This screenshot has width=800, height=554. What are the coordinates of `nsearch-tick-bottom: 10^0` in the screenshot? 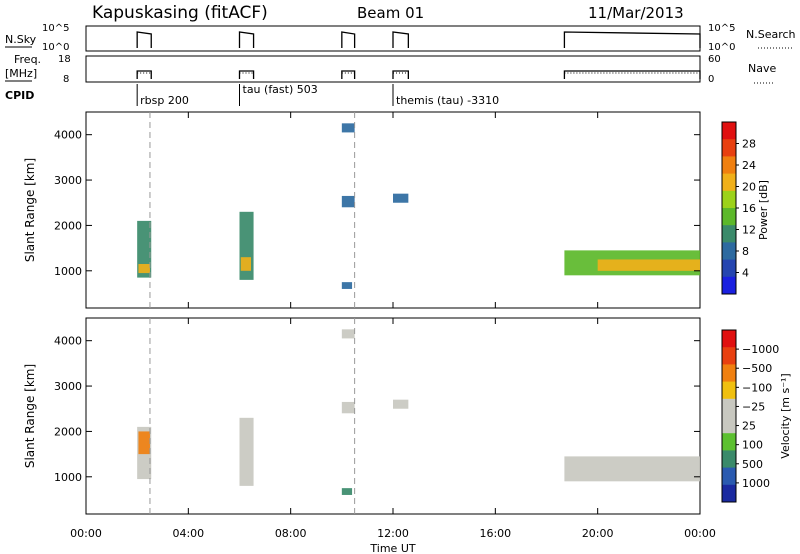 It's located at (721, 47).